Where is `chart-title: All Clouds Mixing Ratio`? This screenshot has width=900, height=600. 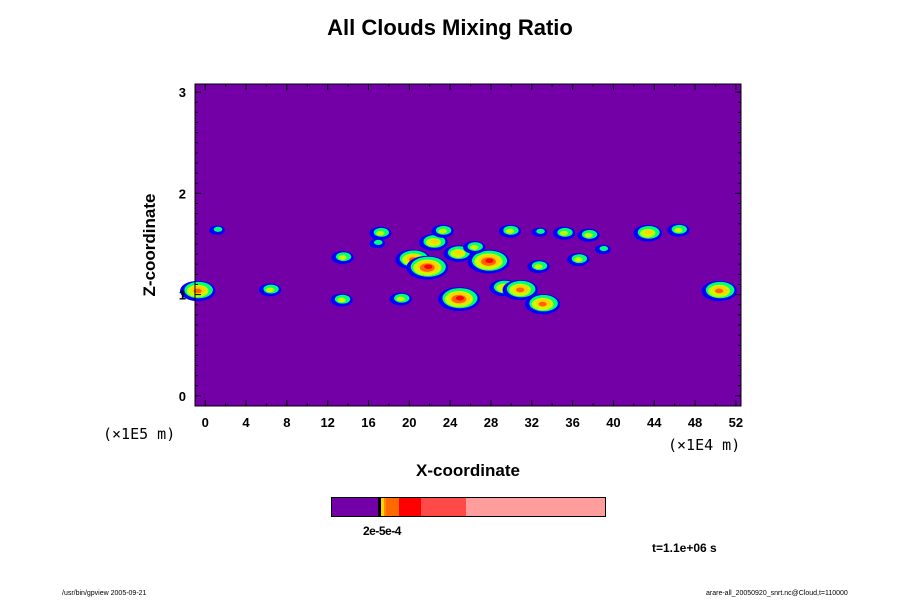 chart-title: All Clouds Mixing Ratio is located at coordinates (450, 27).